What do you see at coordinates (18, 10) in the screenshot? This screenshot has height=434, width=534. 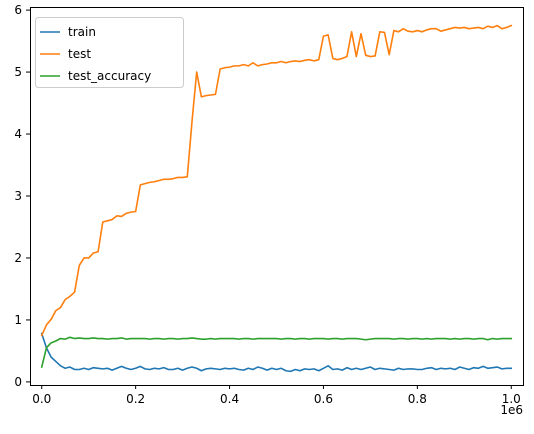 I see `y-tick-label: 6` at bounding box center [18, 10].